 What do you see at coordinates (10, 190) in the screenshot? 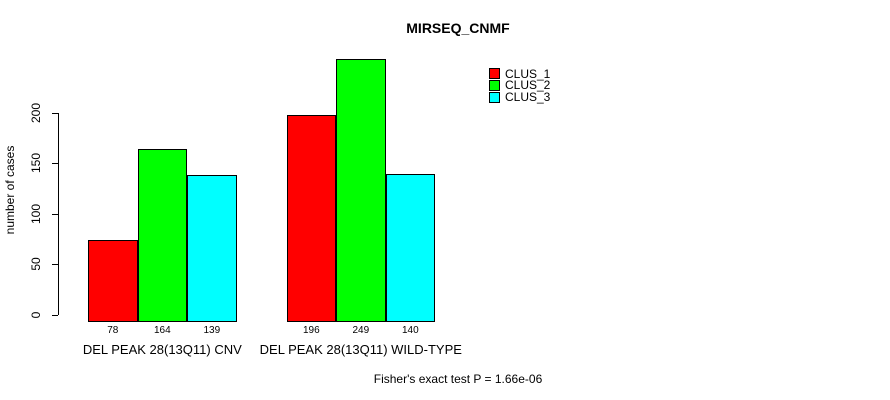
I see `y-axis-title: number of cases` at bounding box center [10, 190].